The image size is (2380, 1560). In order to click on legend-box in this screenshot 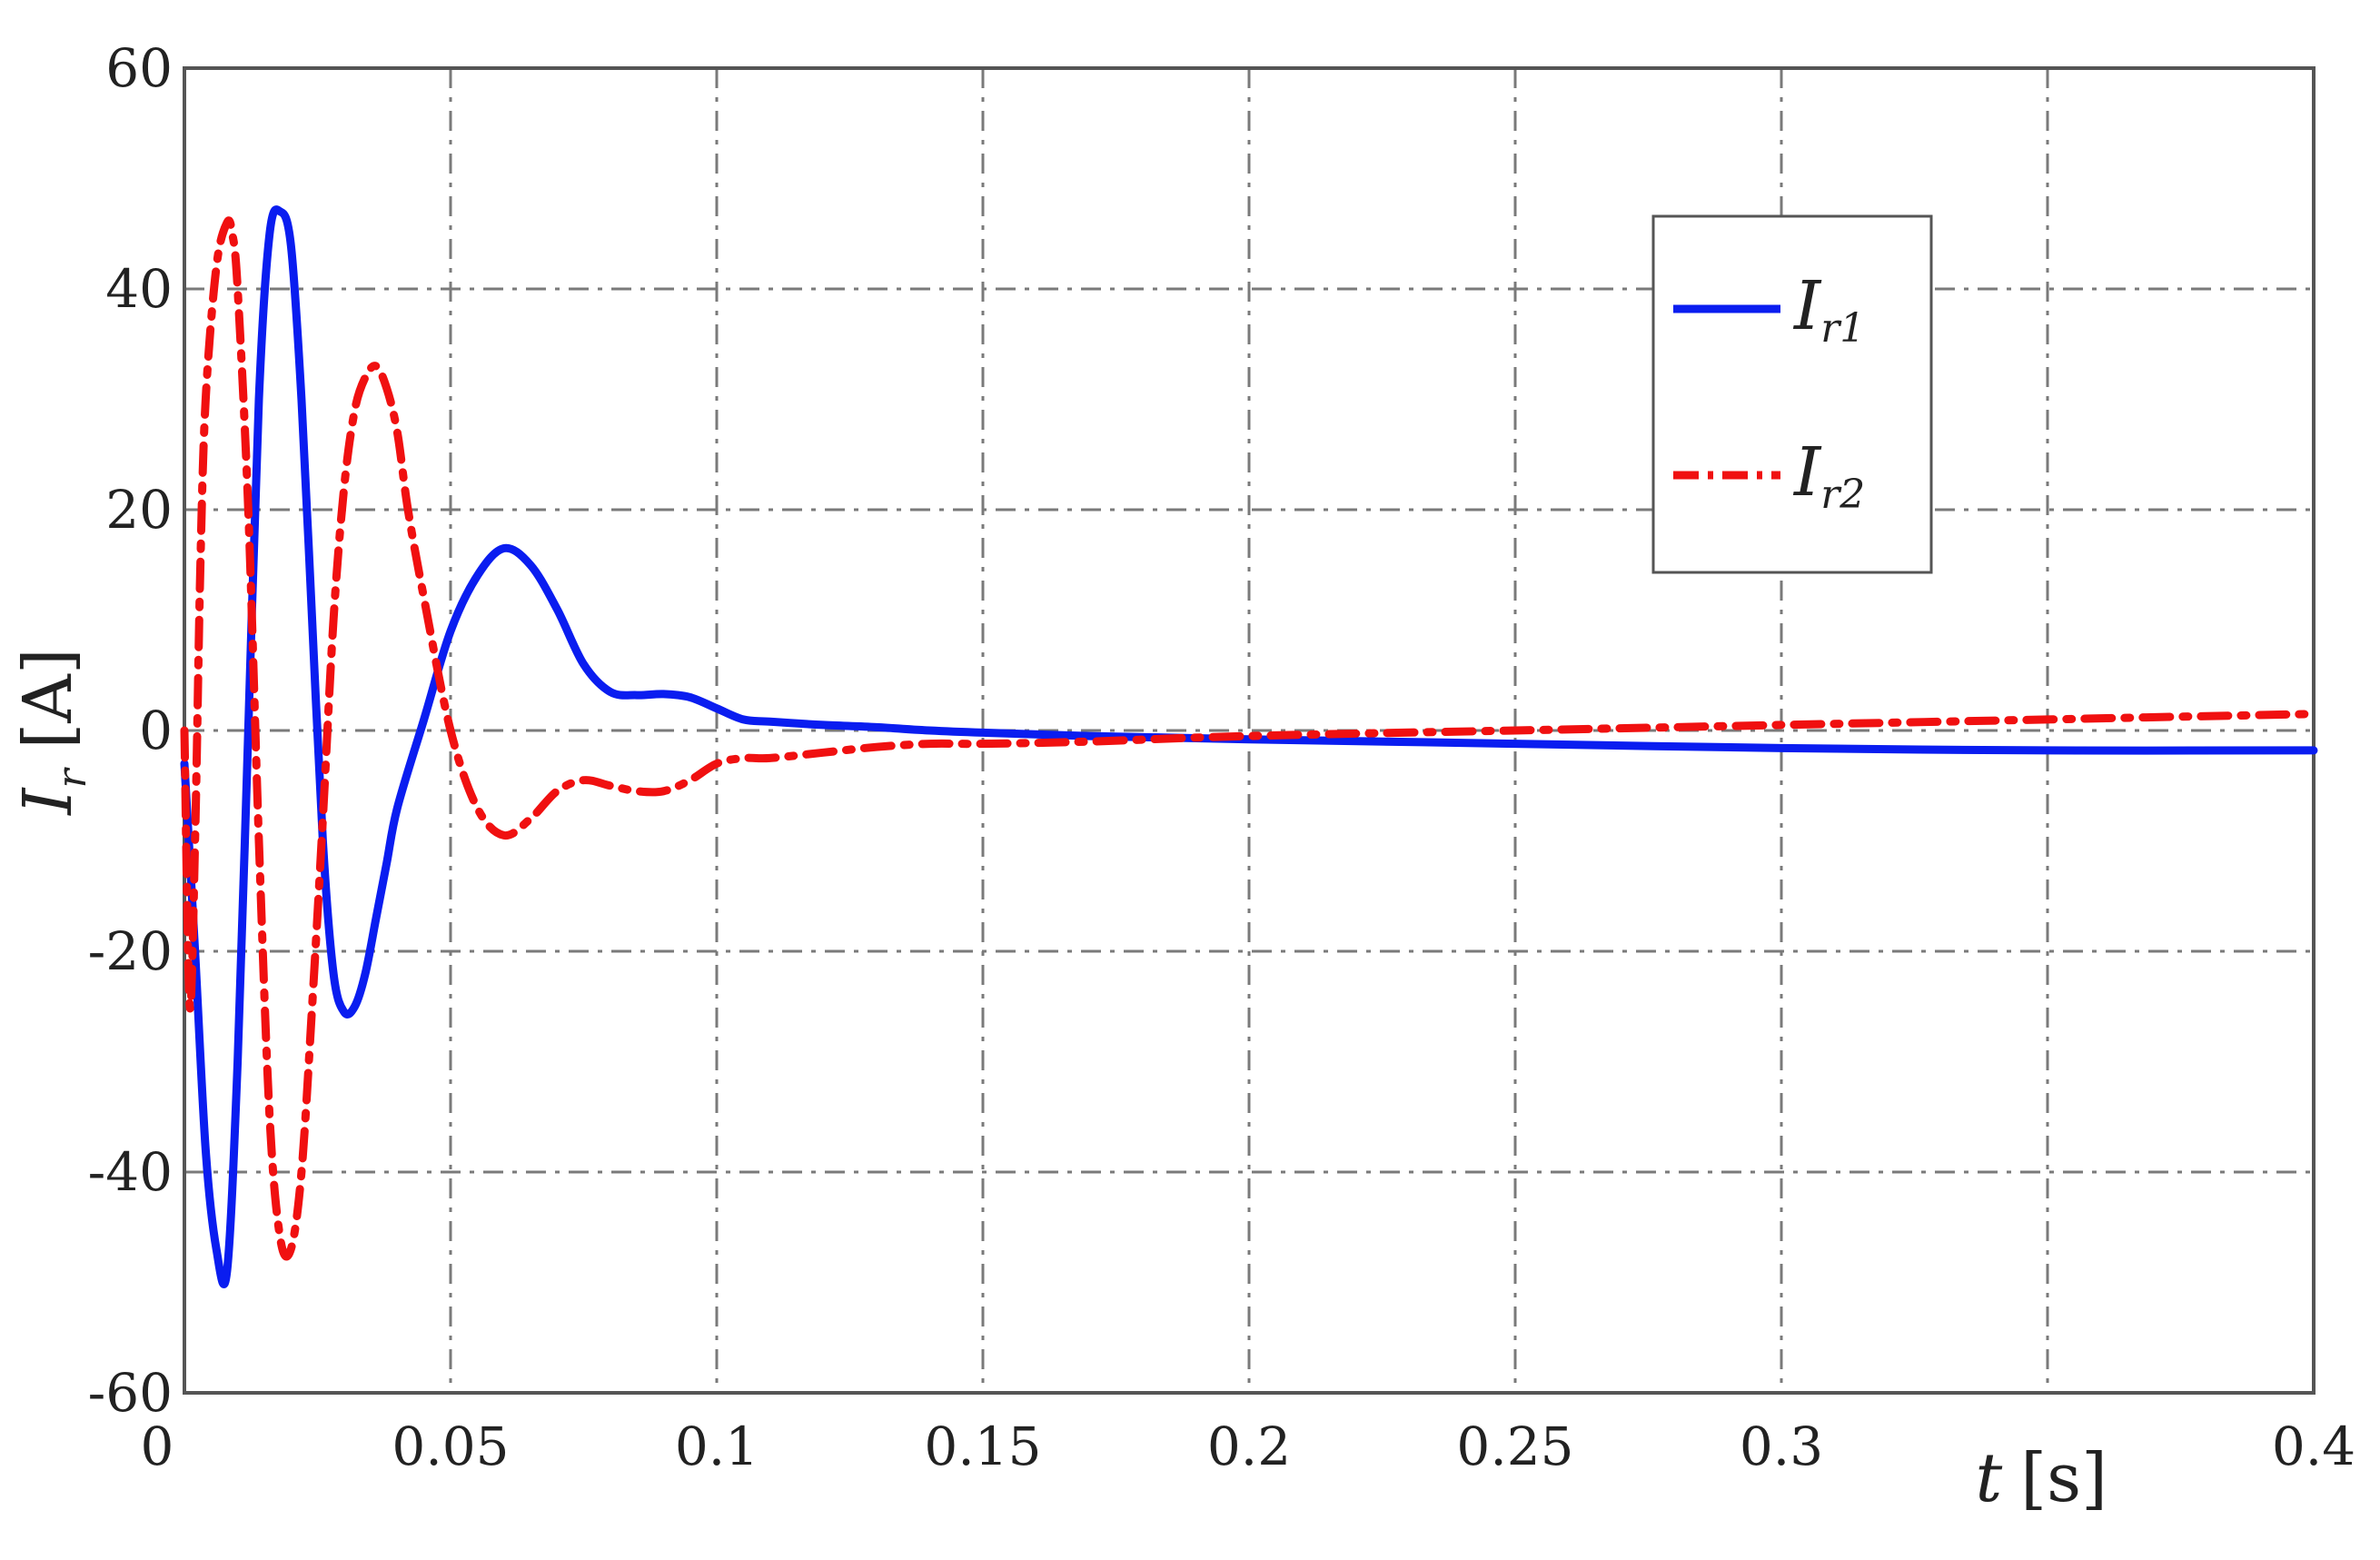, I will do `click(1792, 394)`.